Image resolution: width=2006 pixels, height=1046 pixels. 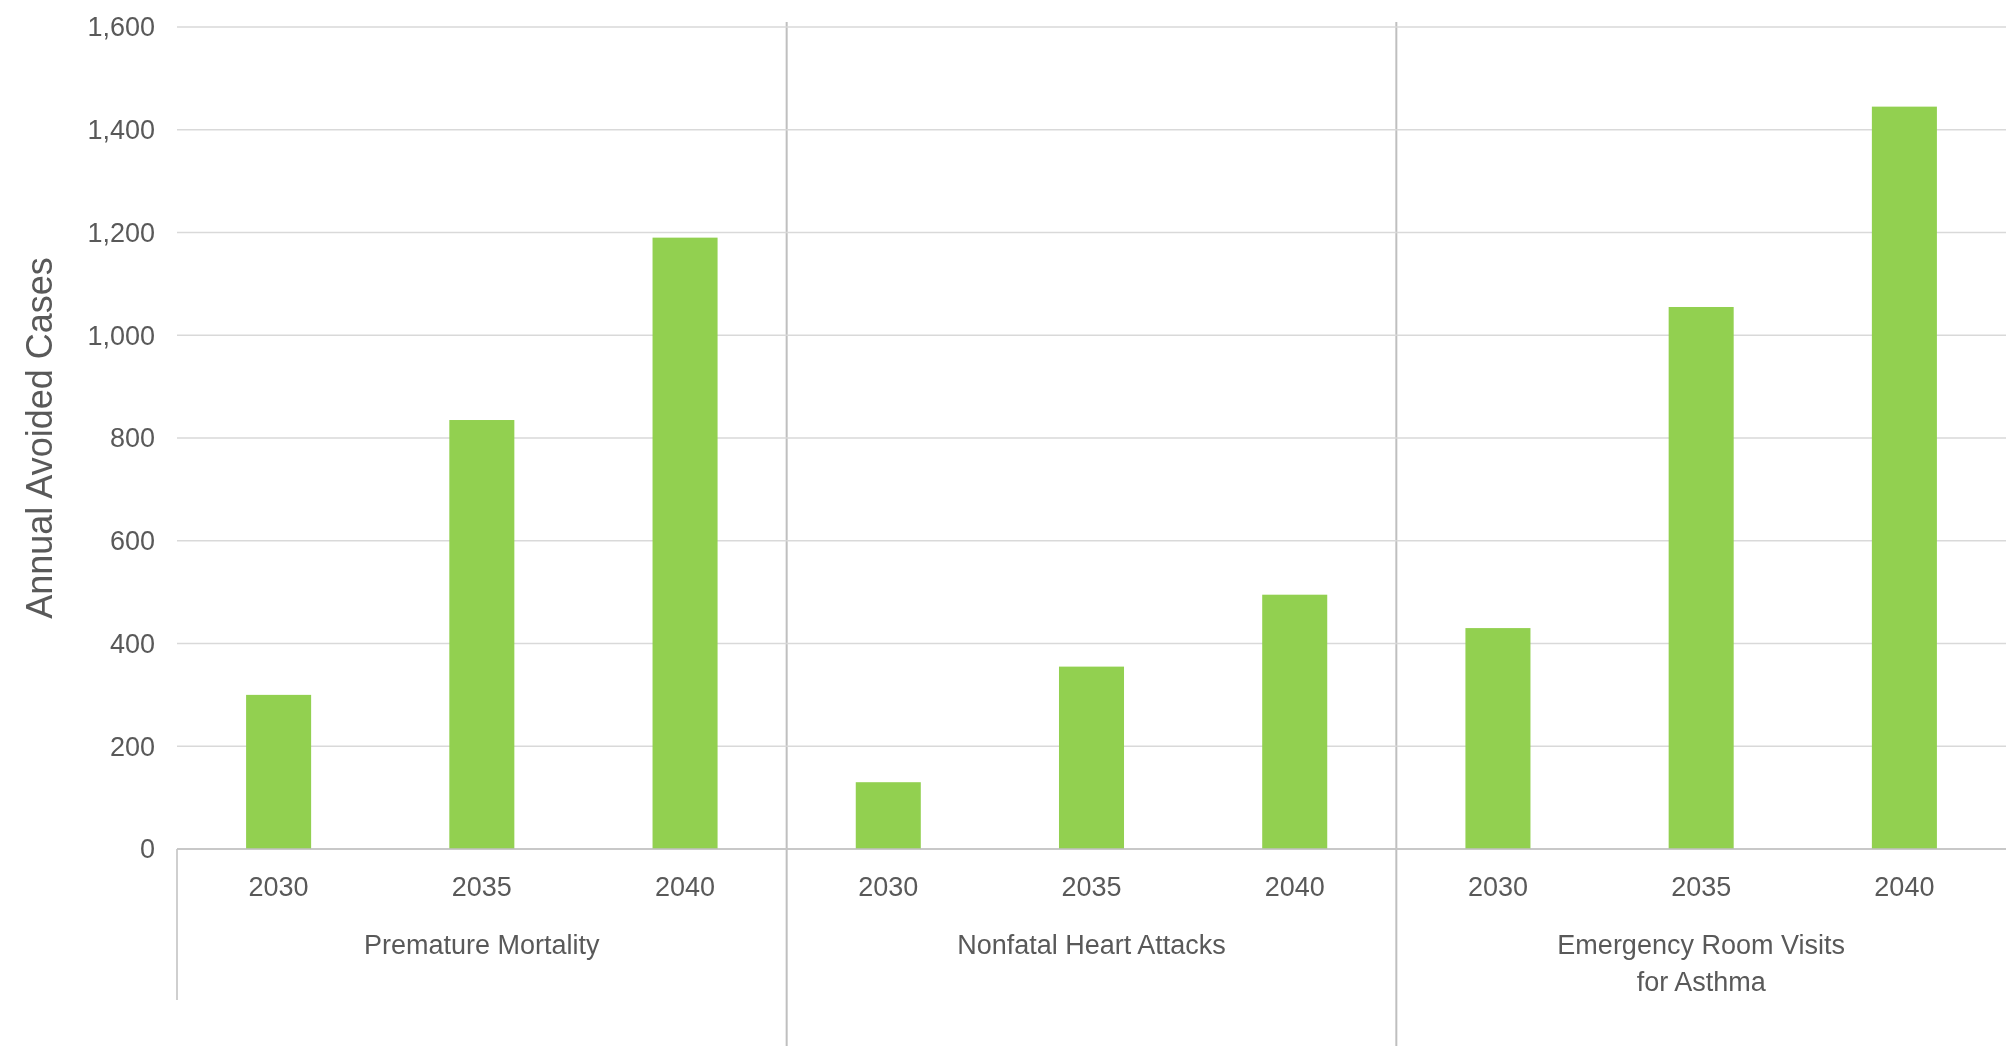 I want to click on y-tick-label: 600, so click(x=132, y=541).